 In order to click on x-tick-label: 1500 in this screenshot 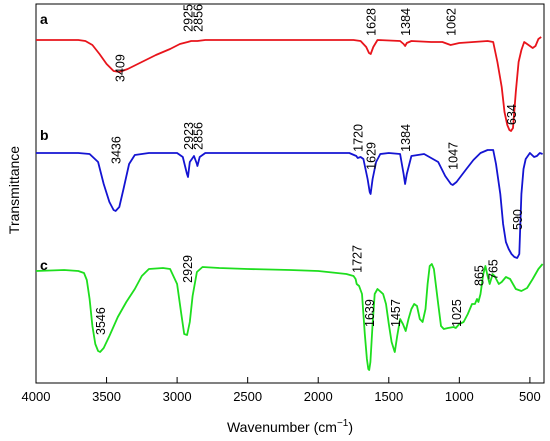, I will do `click(388, 396)`.